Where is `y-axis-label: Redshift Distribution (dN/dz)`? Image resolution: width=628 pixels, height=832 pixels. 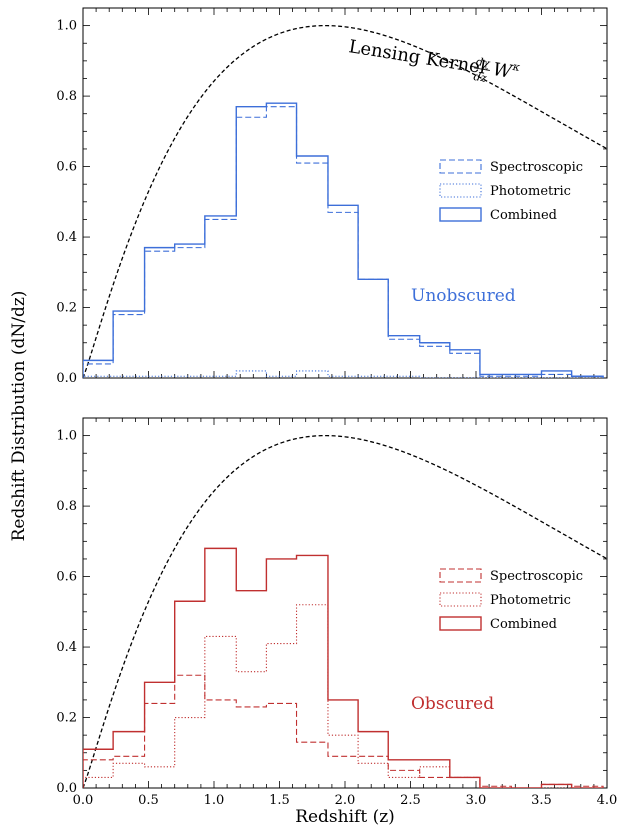
y-axis-label: Redshift Distribution (dN/dz) is located at coordinates (19, 416).